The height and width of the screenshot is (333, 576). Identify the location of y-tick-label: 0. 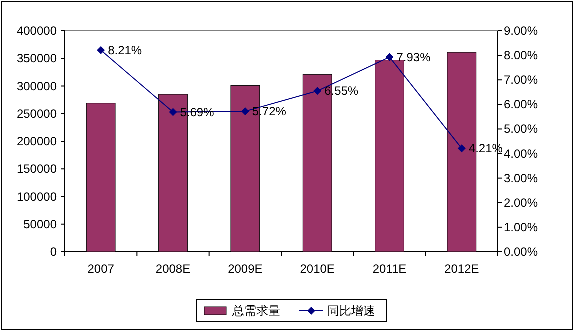
(54, 252).